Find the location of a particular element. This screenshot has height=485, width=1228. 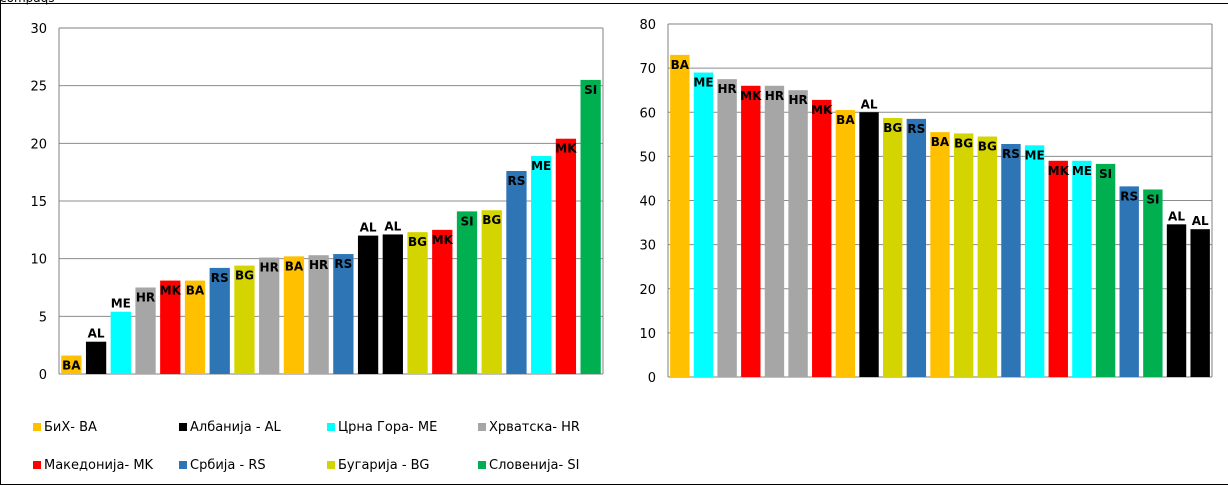

y-tick-label: 40 is located at coordinates (647, 202).